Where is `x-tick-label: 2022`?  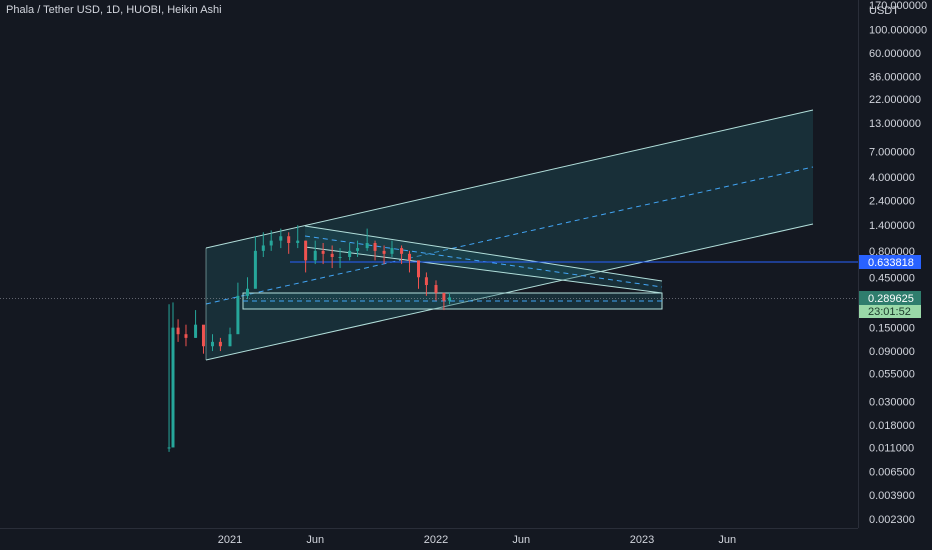
x-tick-label: 2022 is located at coordinates (436, 540).